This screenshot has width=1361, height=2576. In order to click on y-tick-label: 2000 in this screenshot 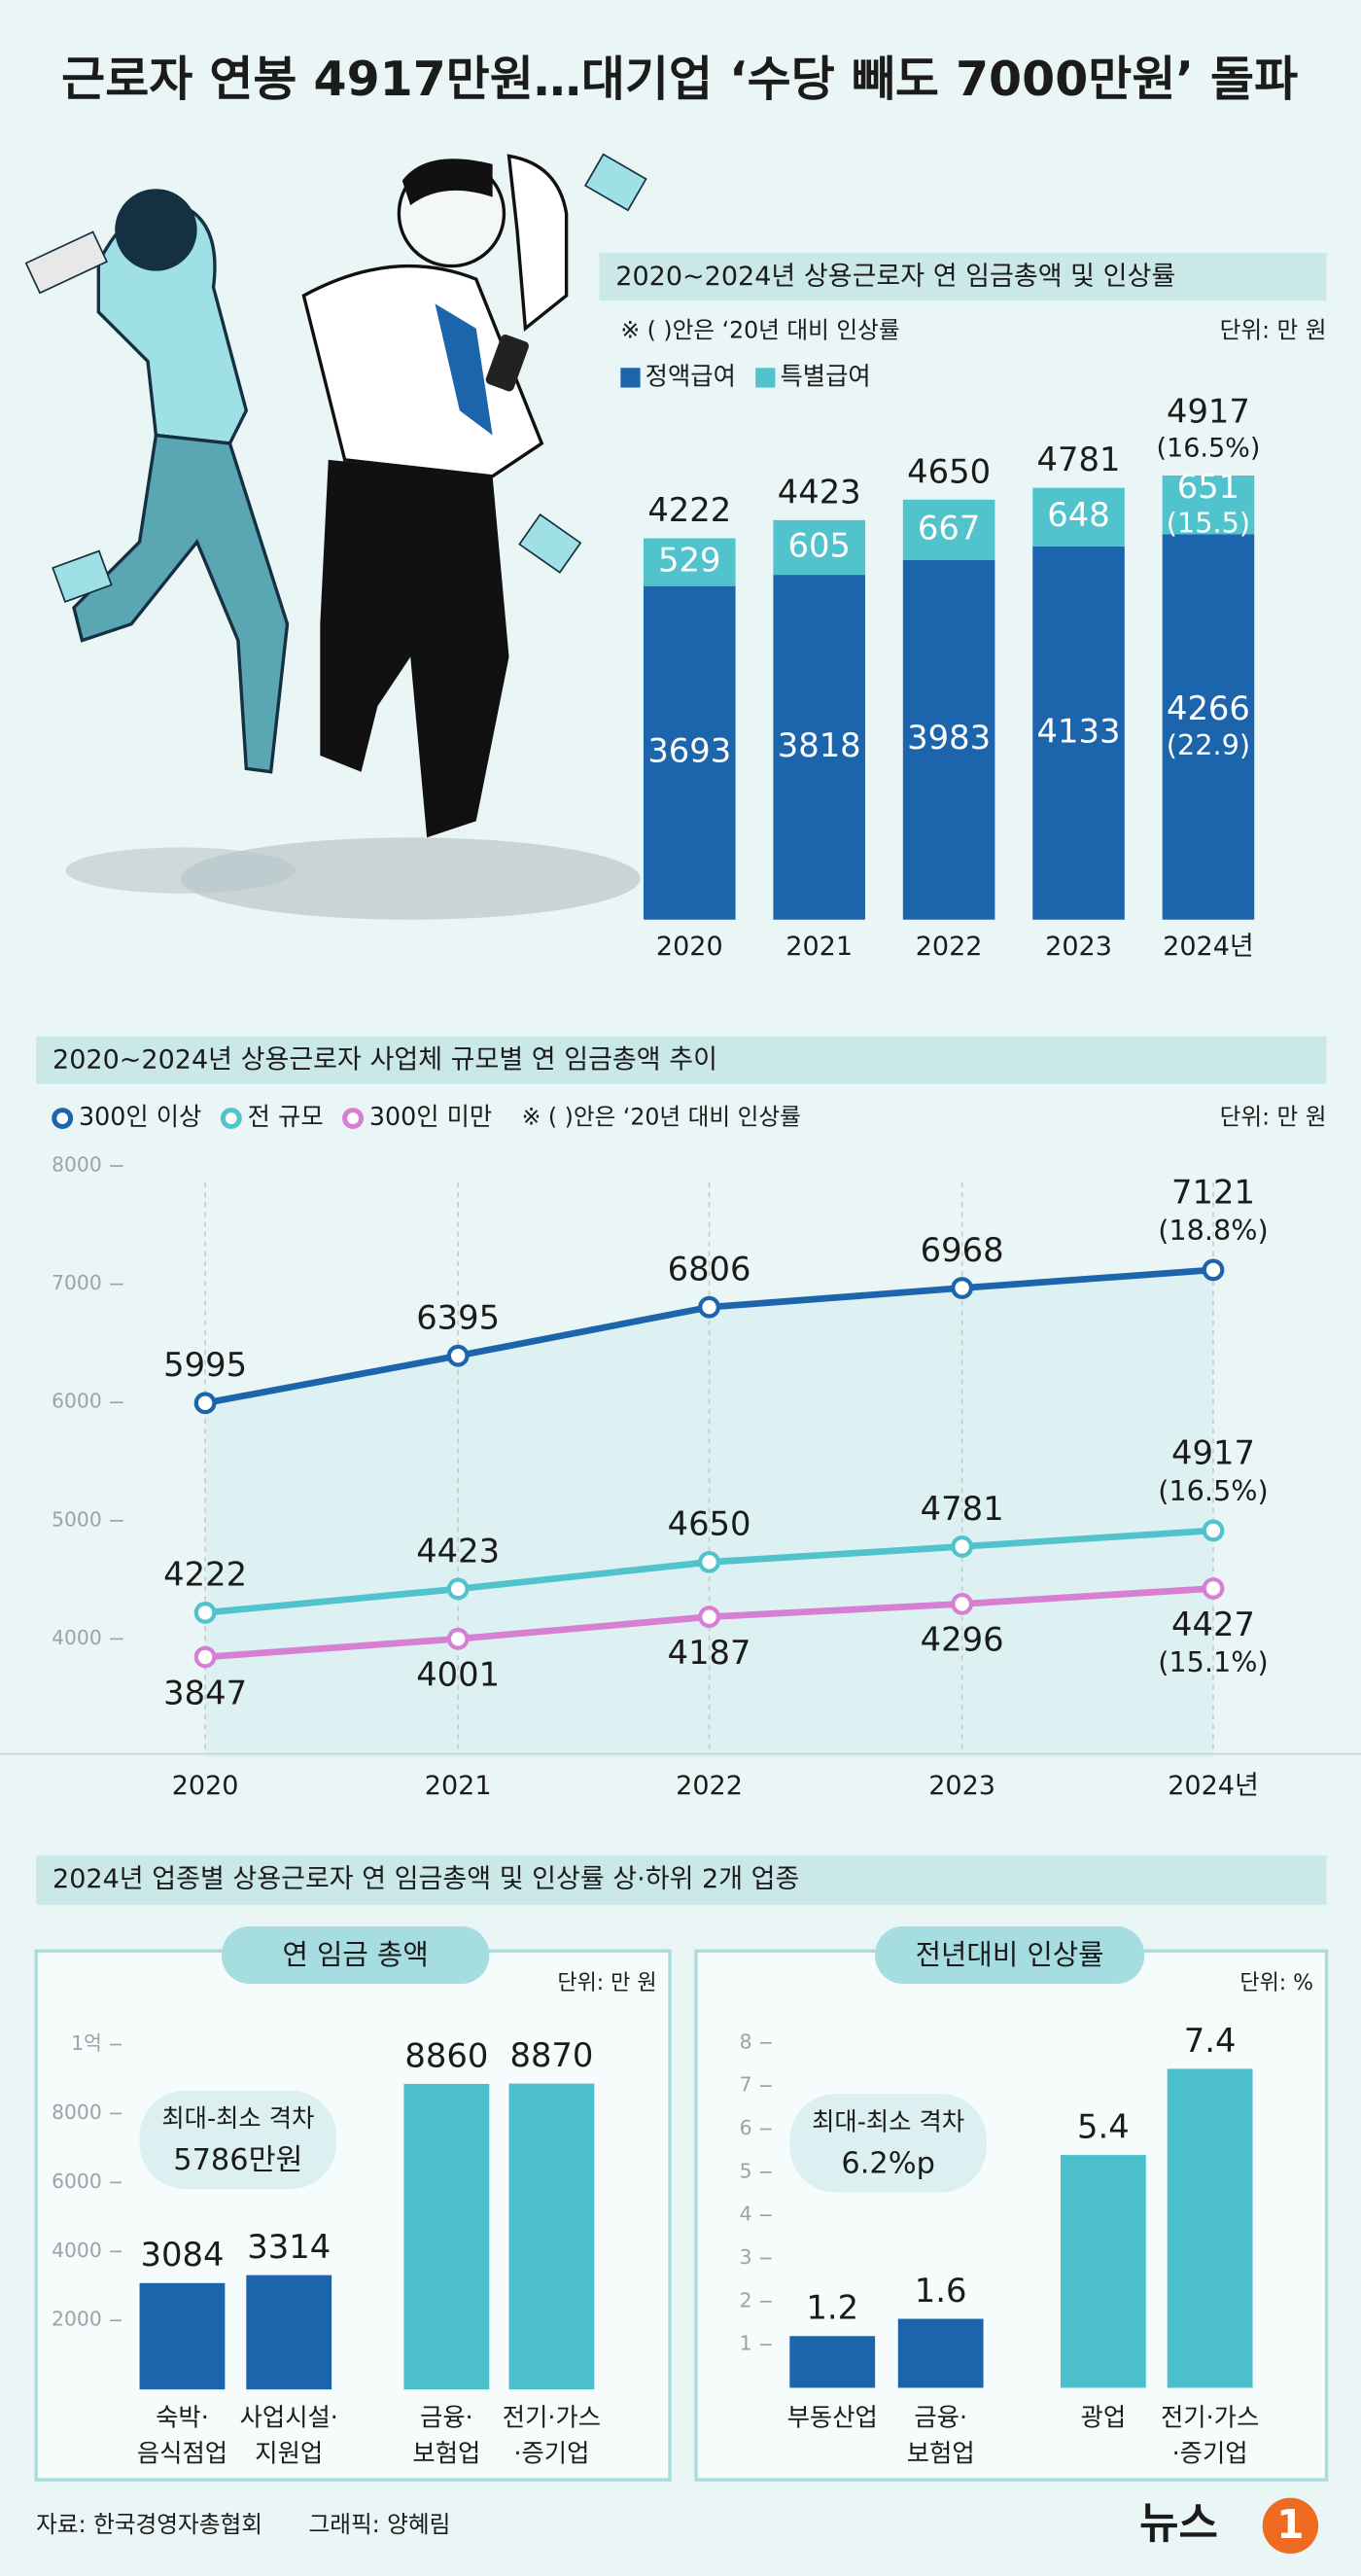, I will do `click(77, 2320)`.